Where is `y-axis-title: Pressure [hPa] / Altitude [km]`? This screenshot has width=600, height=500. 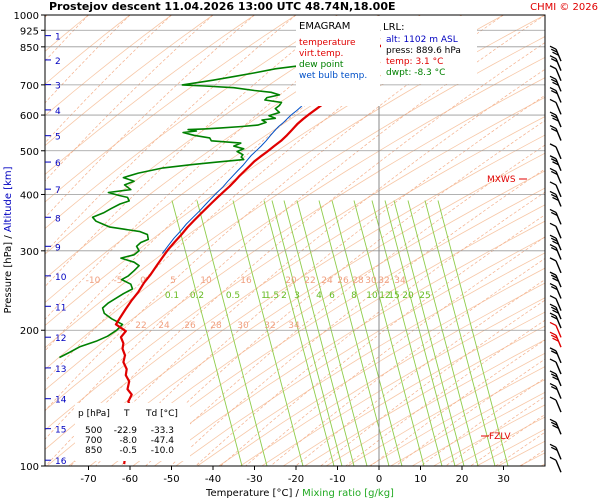 y-axis-title: Pressure [hPa] / Altitude [km] is located at coordinates (8, 239).